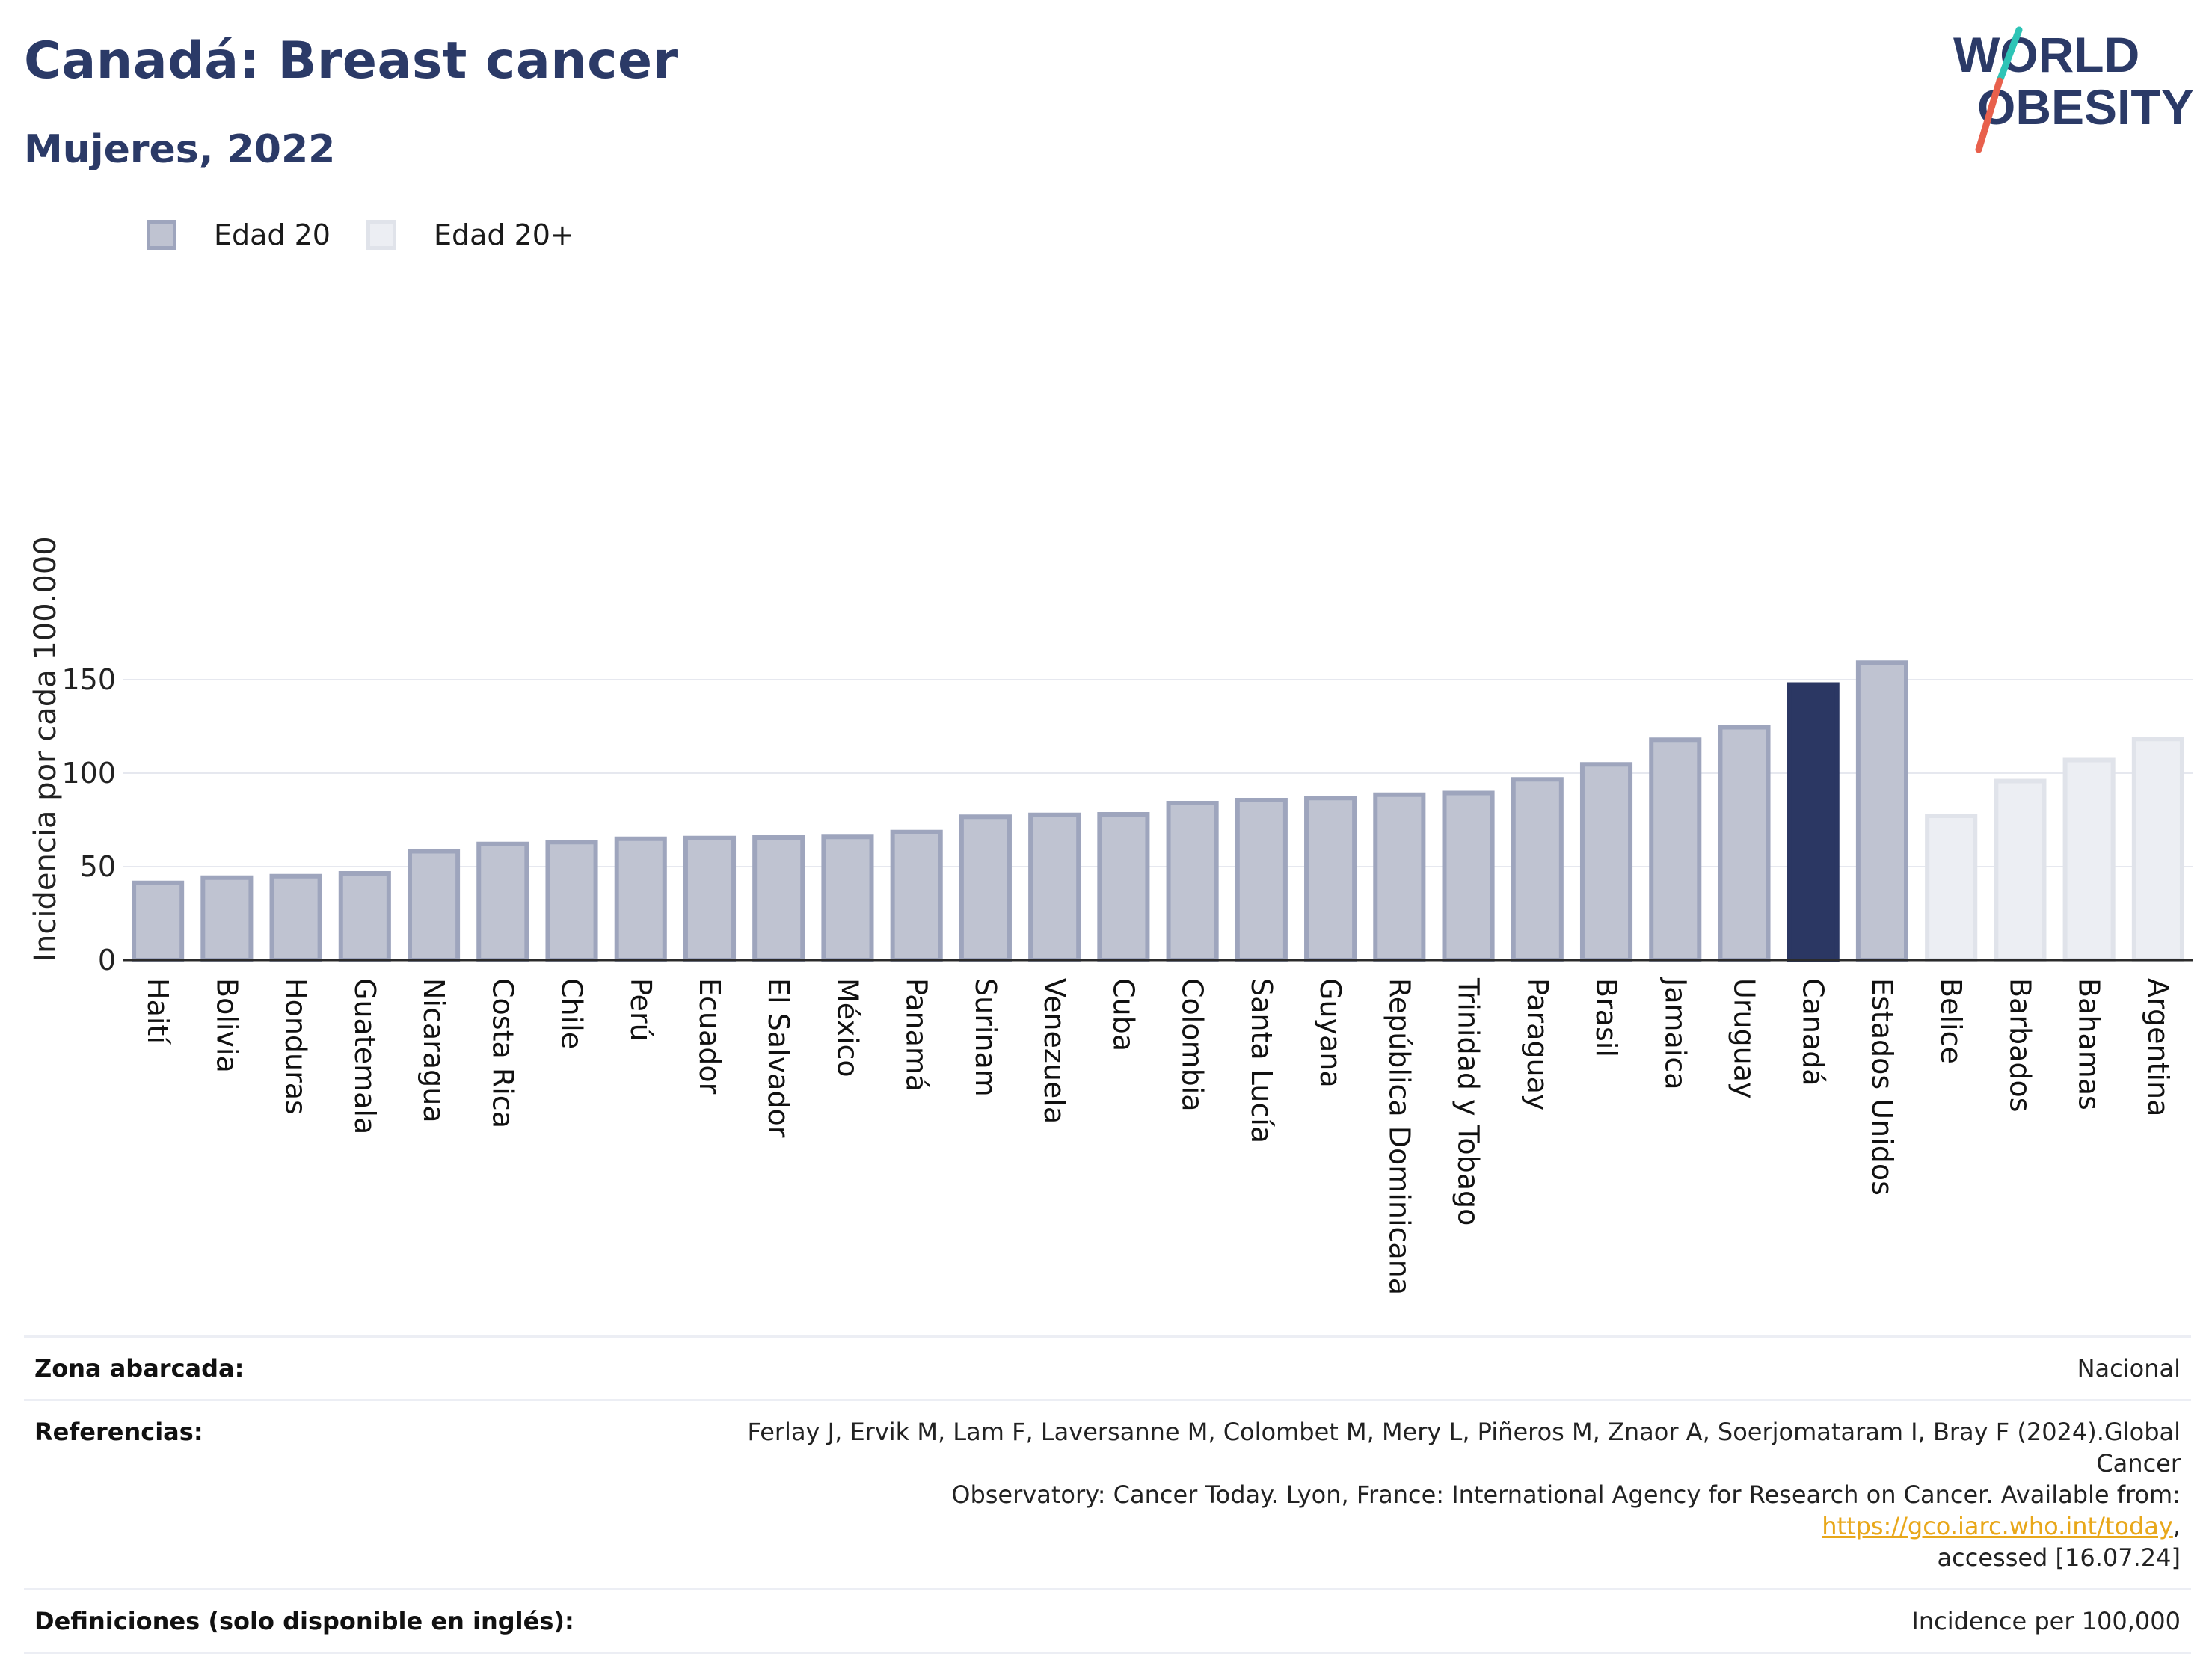 The image size is (2212, 1654). I want to click on y-tick-label: 150, so click(88, 679).